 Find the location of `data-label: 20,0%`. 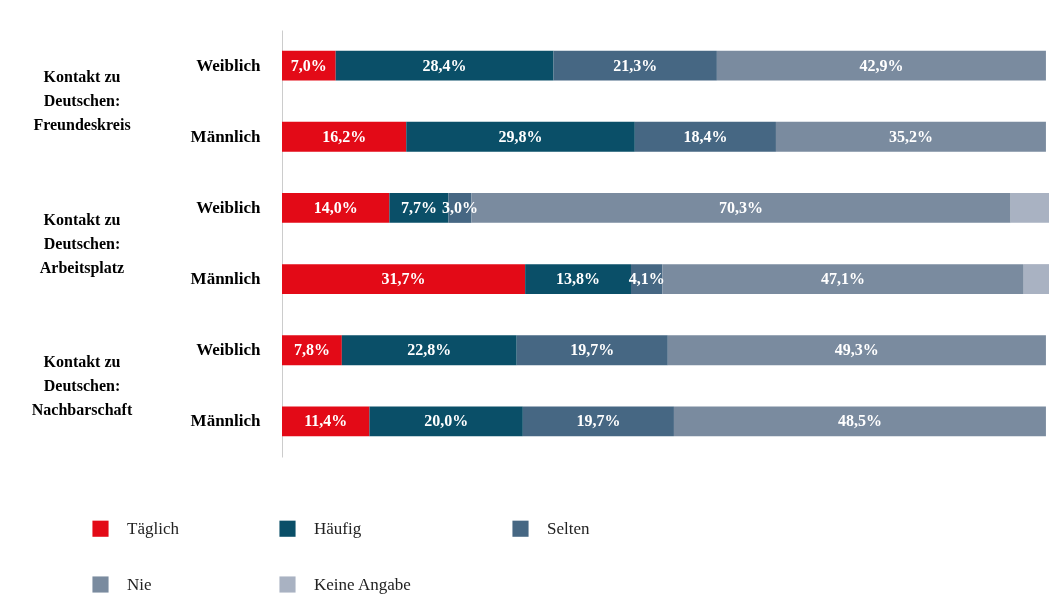

data-label: 20,0% is located at coordinates (446, 421).